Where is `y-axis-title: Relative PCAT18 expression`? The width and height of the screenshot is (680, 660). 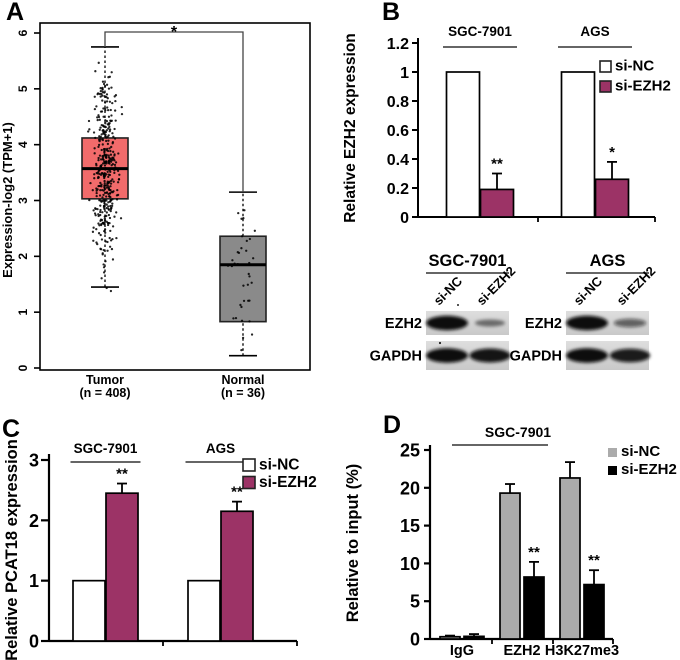 y-axis-title: Relative PCAT18 expression is located at coordinates (12, 549).